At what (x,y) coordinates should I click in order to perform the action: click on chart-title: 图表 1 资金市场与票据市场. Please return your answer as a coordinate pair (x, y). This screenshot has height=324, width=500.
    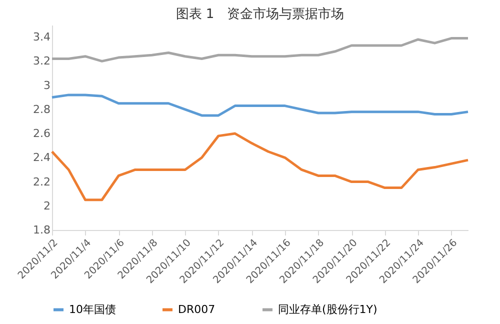
    Looking at the image, I should click on (260, 14).